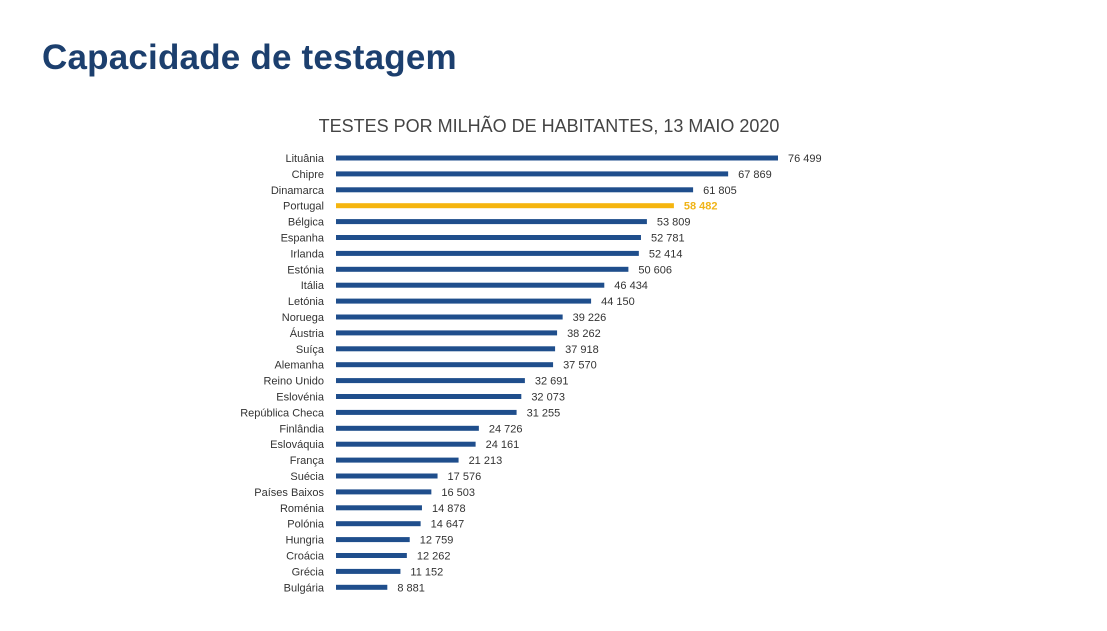  What do you see at coordinates (590, 318) in the screenshot?
I see `value-label: 39 226` at bounding box center [590, 318].